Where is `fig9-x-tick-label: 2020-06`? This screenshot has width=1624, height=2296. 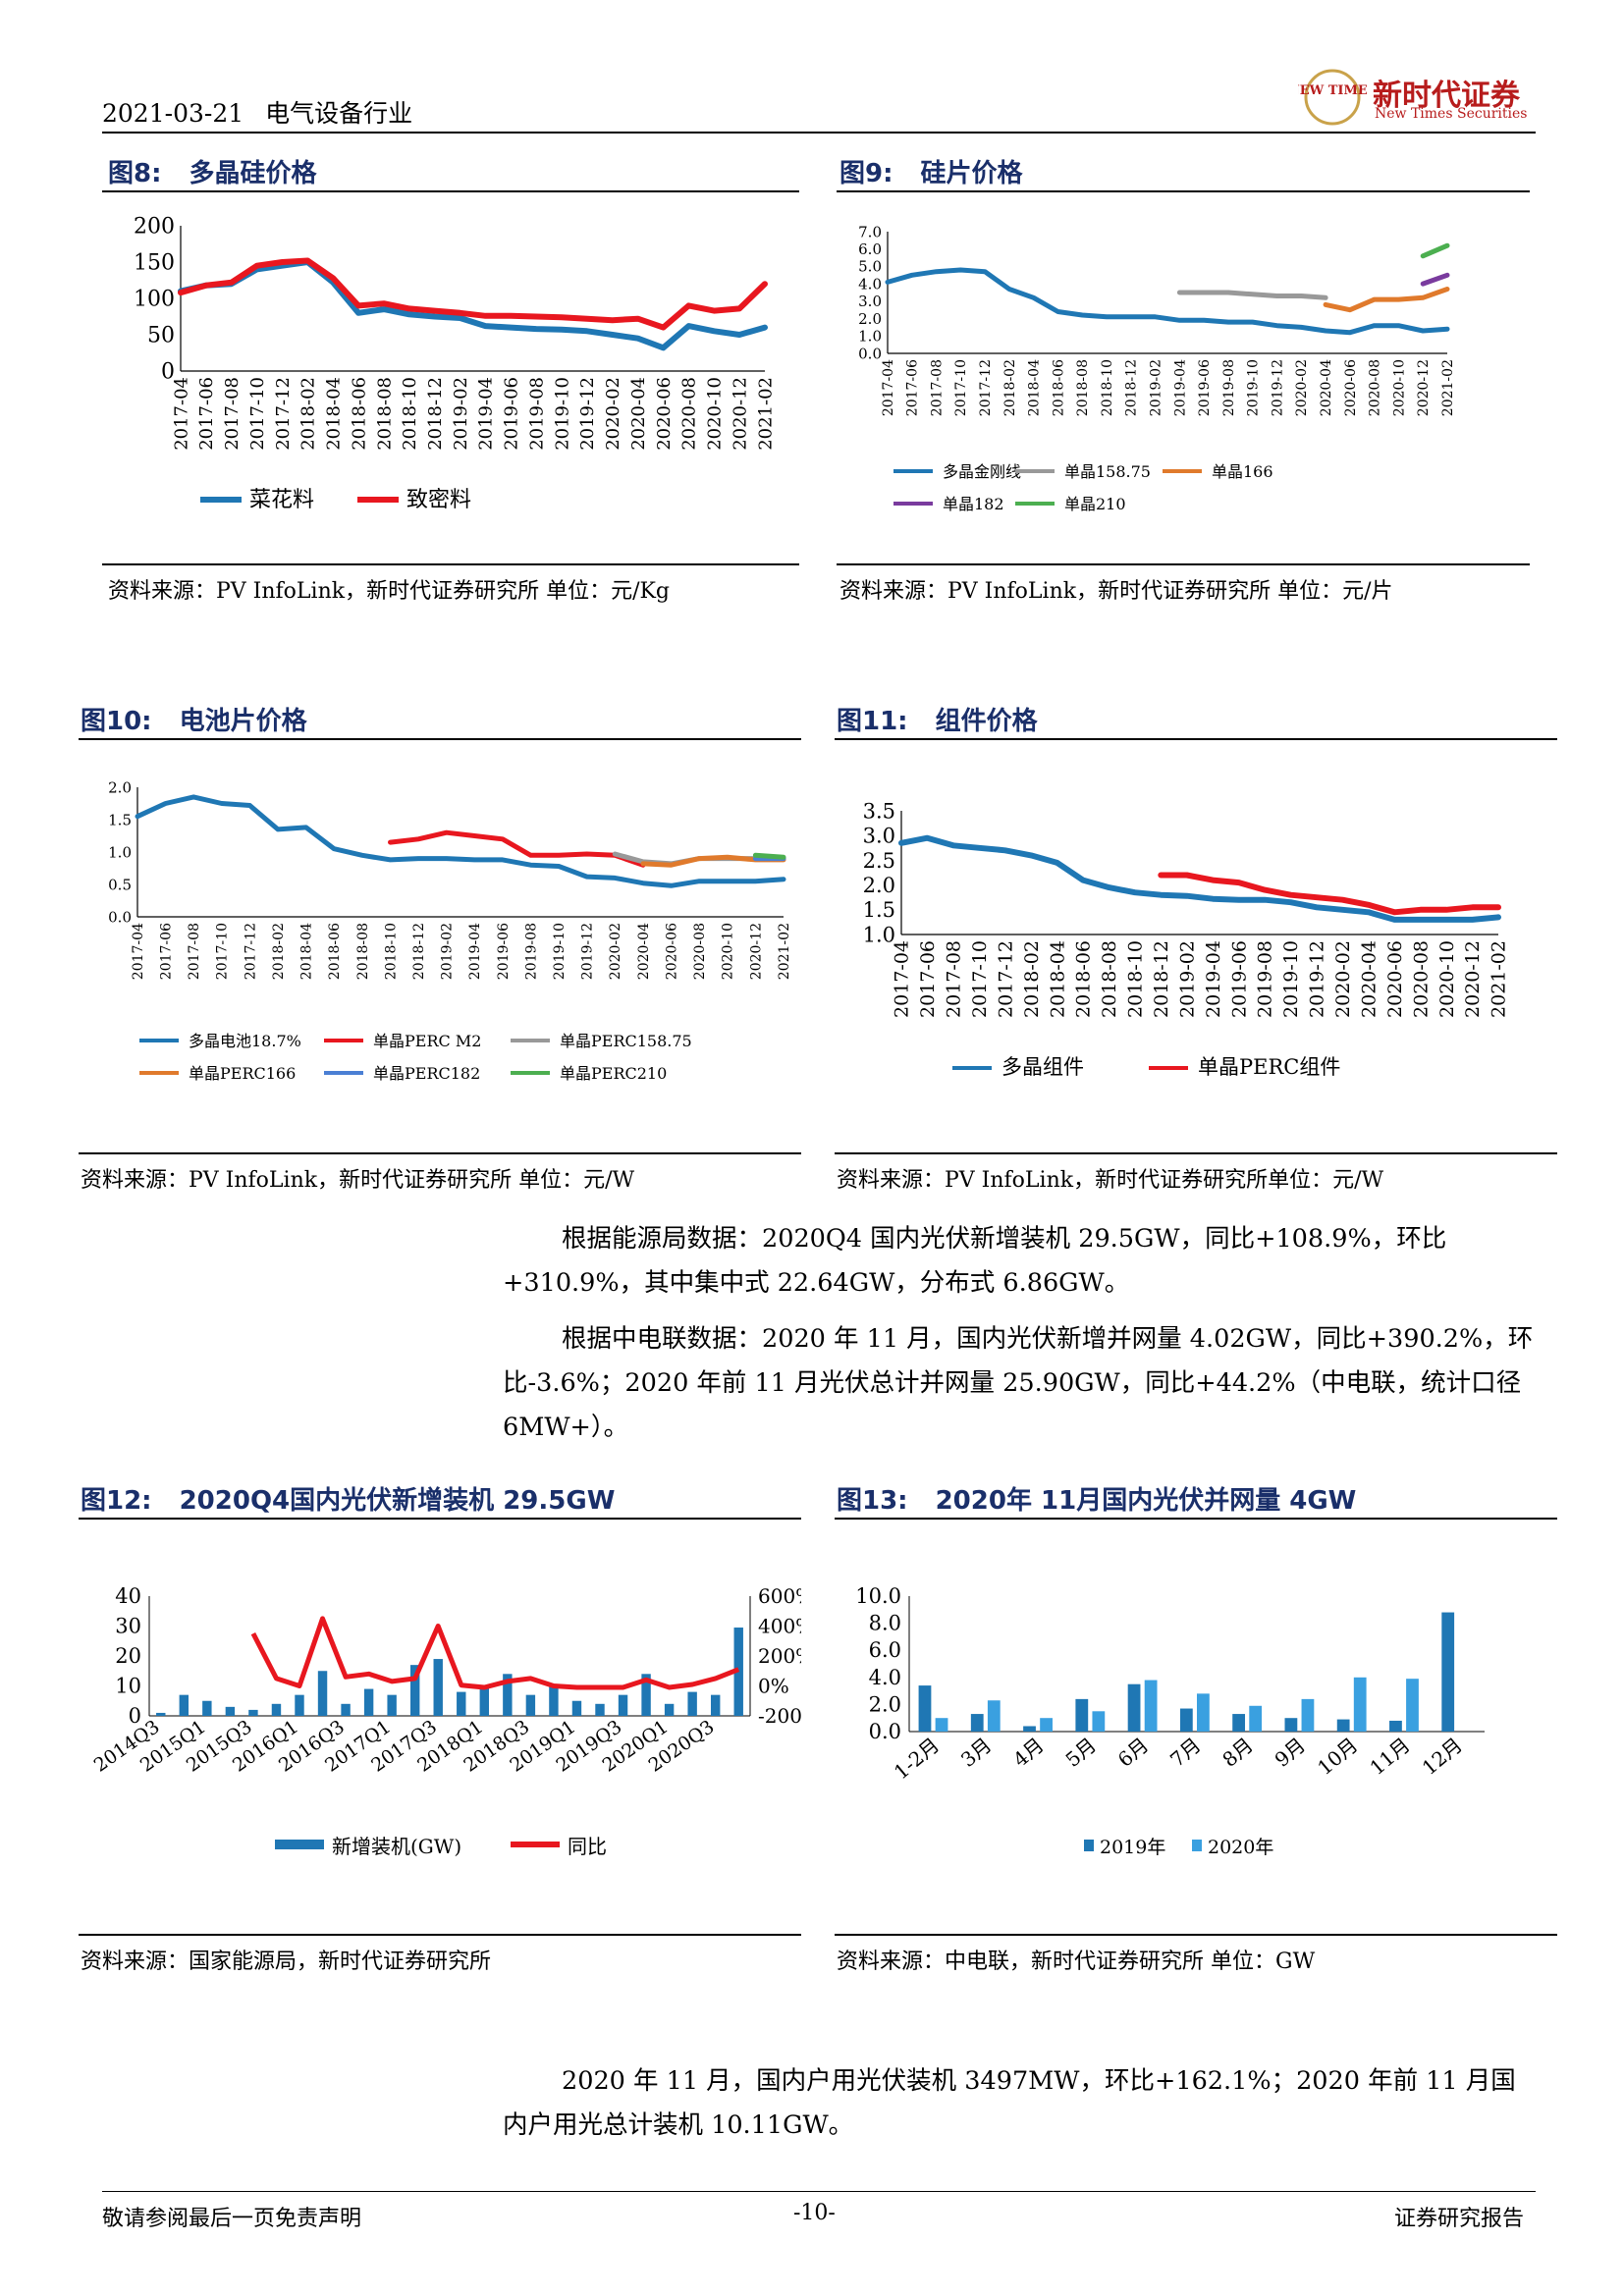
fig9-x-tick-label: 2020-06 is located at coordinates (1351, 387).